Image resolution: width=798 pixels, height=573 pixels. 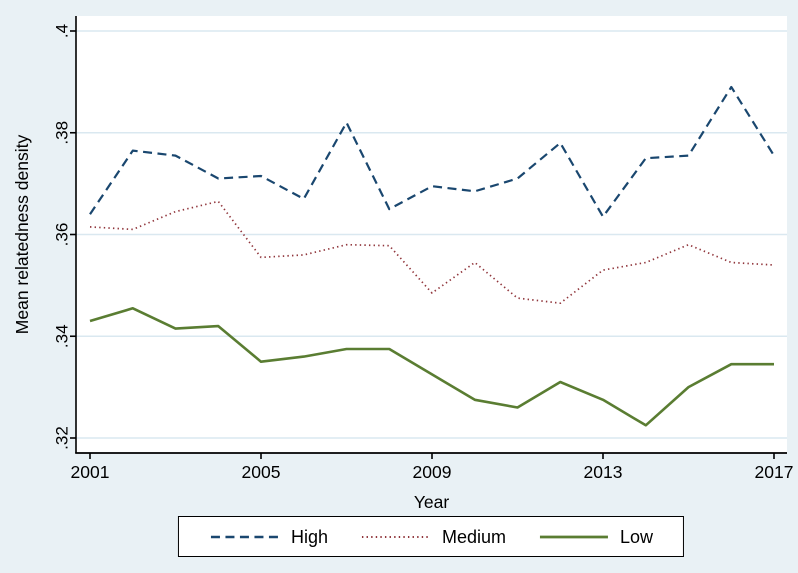 What do you see at coordinates (22, 235) in the screenshot?
I see `y-axis-title: Mean relatedness density` at bounding box center [22, 235].